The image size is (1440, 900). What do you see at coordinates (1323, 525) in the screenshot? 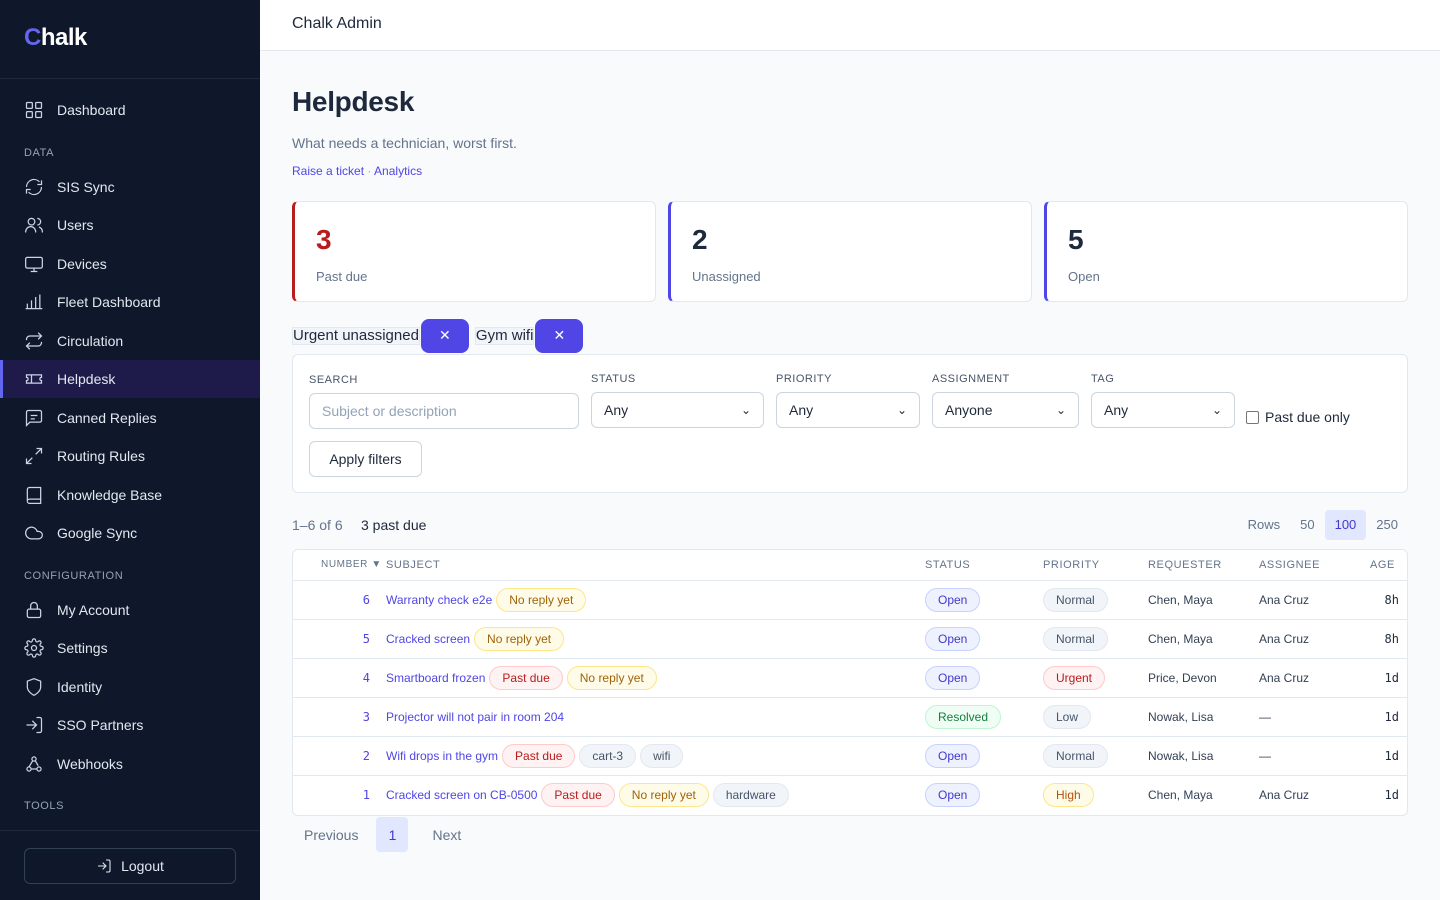
I see `rows-per-page: Rows 50 100 250` at bounding box center [1323, 525].